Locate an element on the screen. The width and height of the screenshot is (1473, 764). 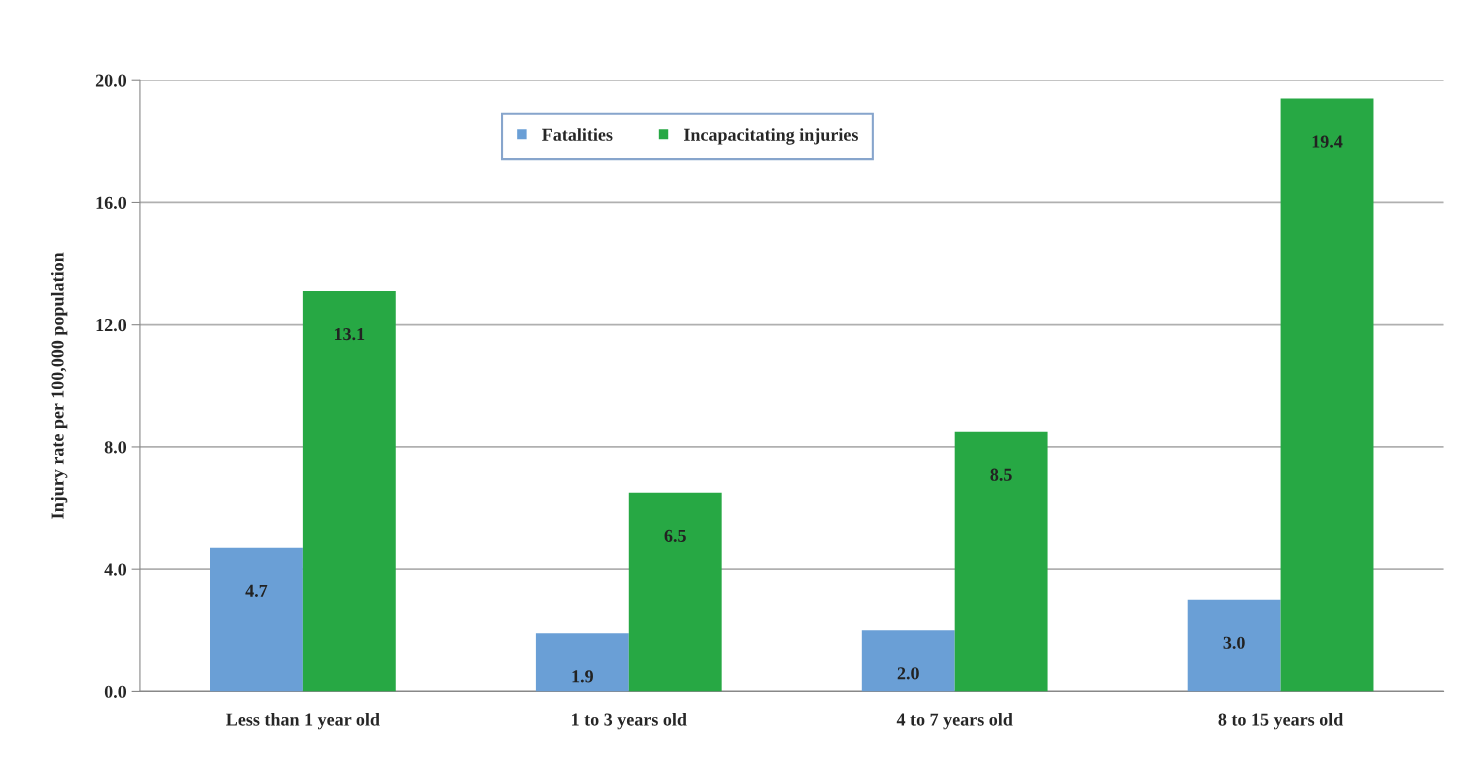
data-label: 13.1 is located at coordinates (349, 334).